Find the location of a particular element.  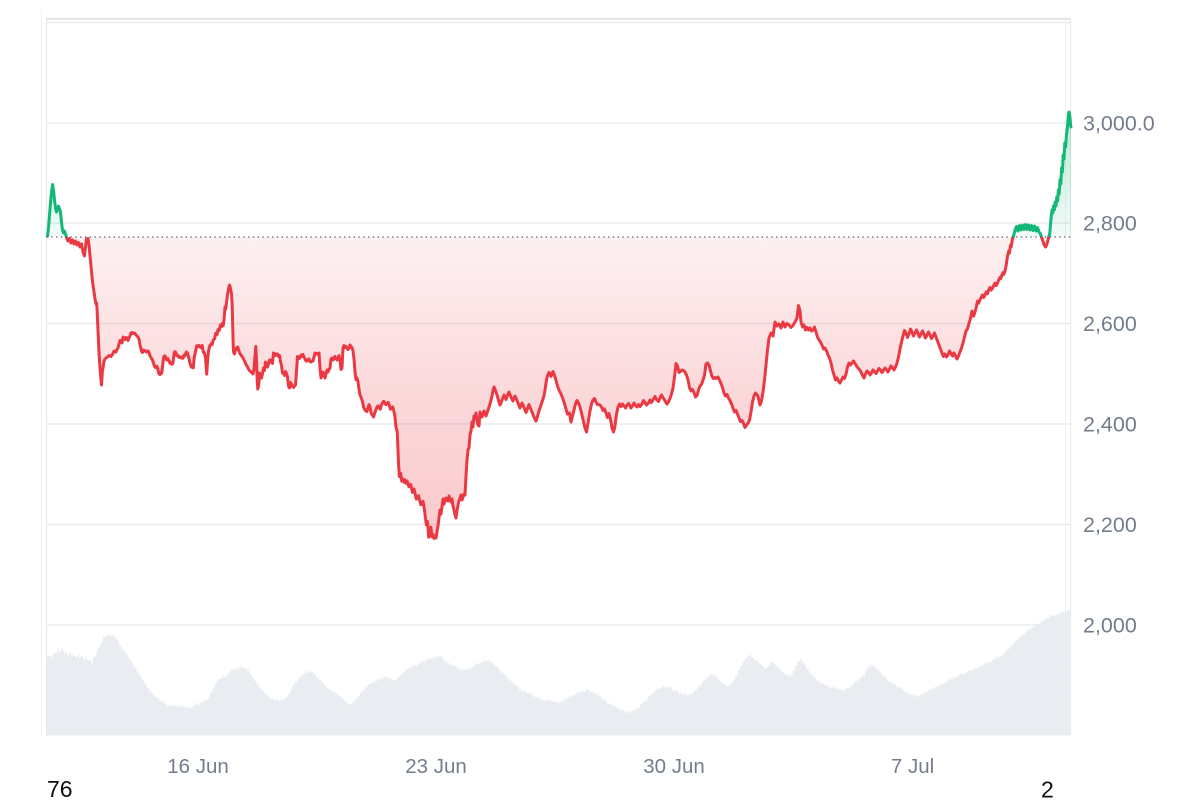

svg-text: 16 Jun is located at coordinates (198, 766).